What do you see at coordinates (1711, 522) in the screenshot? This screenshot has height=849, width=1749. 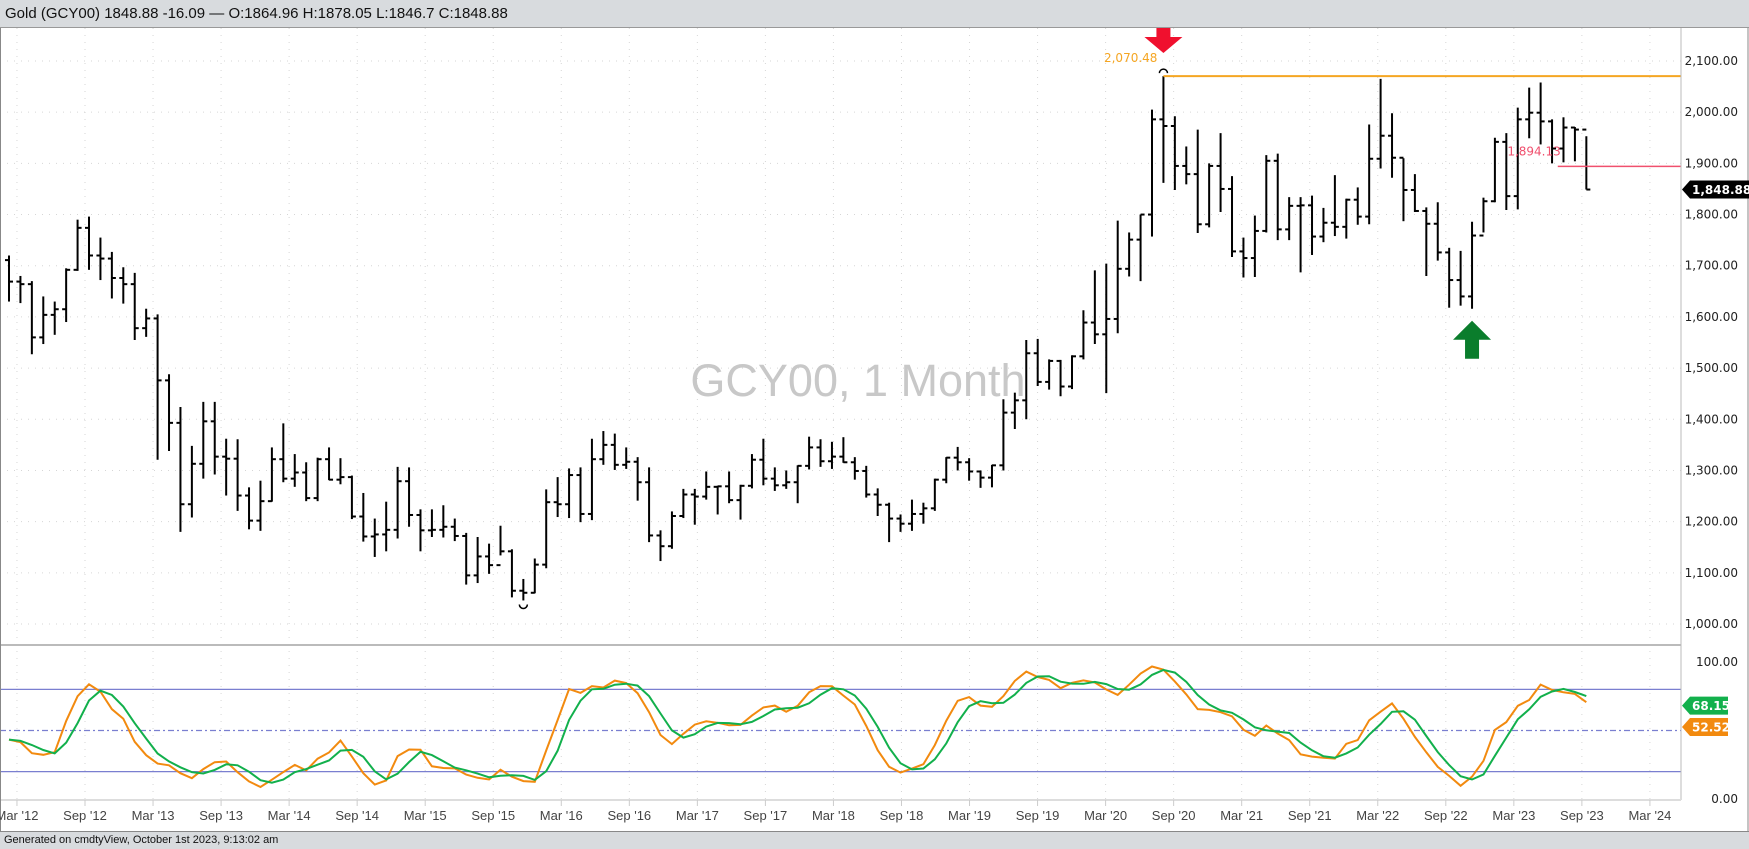 I see `price-tick-label: 1,200.00` at bounding box center [1711, 522].